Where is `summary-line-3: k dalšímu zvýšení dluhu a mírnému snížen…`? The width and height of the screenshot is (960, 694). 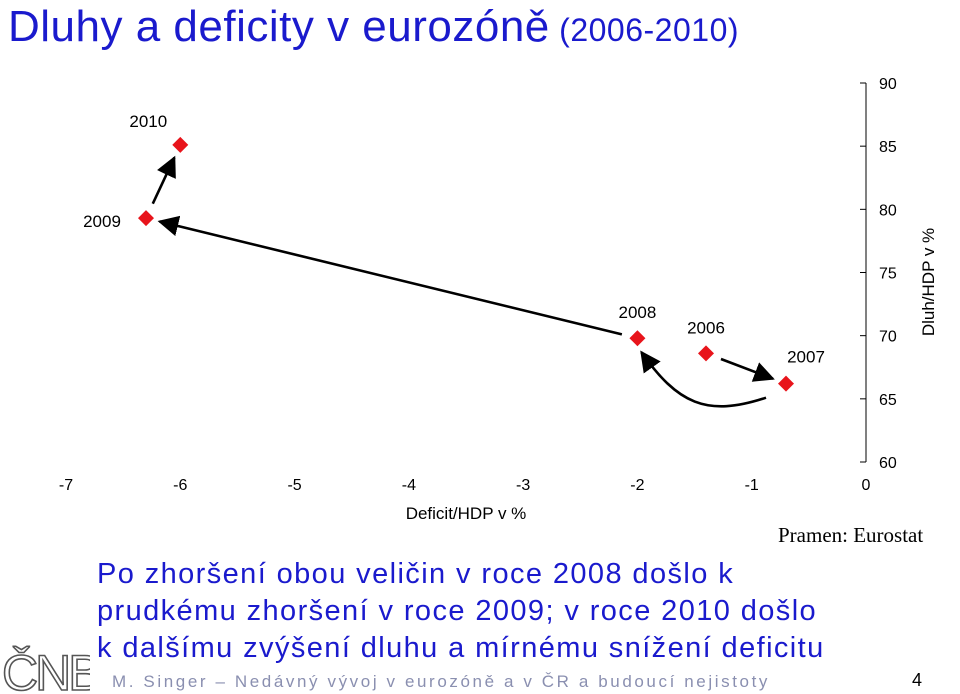
summary-line-3: k dalšímu zvýšení dluhu a mírnému snížen… is located at coordinates (461, 648).